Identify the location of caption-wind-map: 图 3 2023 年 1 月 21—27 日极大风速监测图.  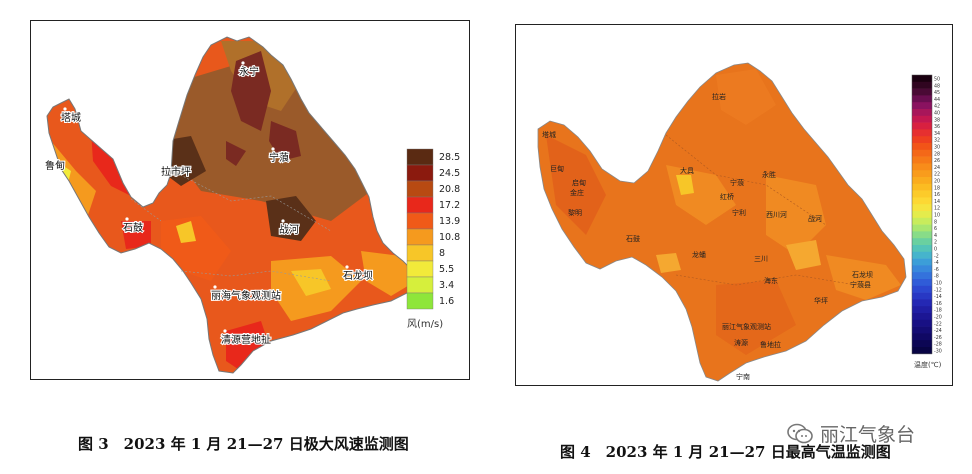
(243, 444).